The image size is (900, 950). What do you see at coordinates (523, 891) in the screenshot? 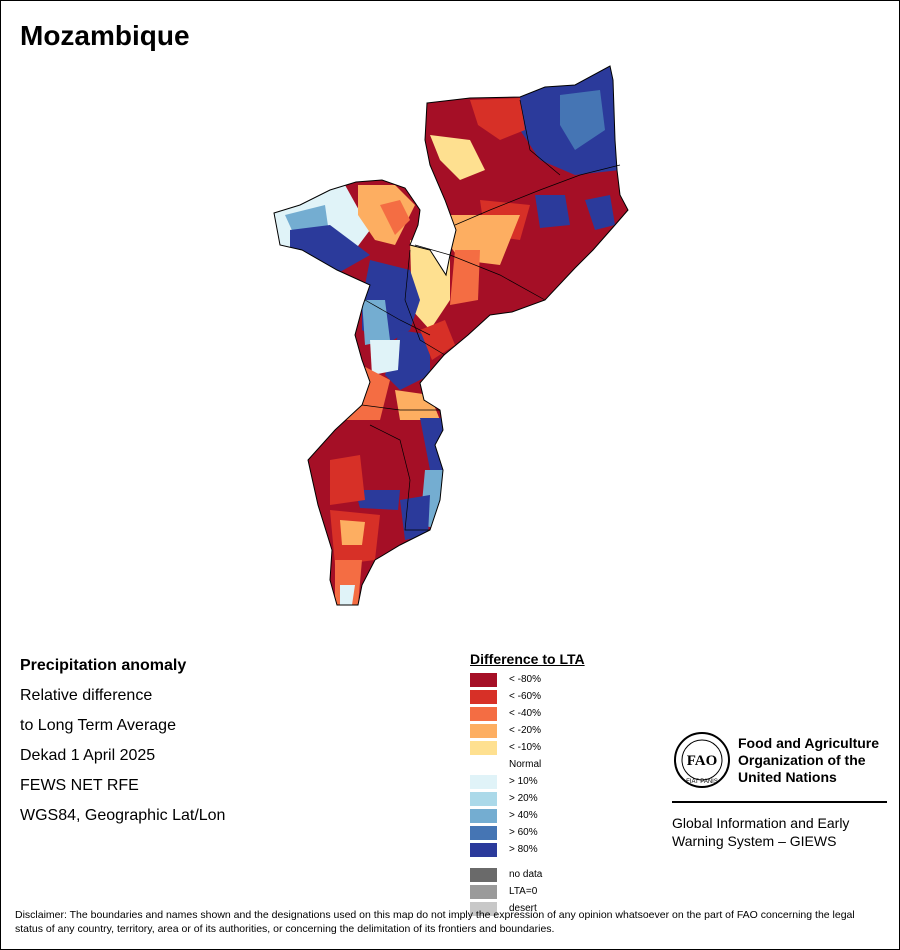
I see `legend-special-label: LTA=0` at bounding box center [523, 891].